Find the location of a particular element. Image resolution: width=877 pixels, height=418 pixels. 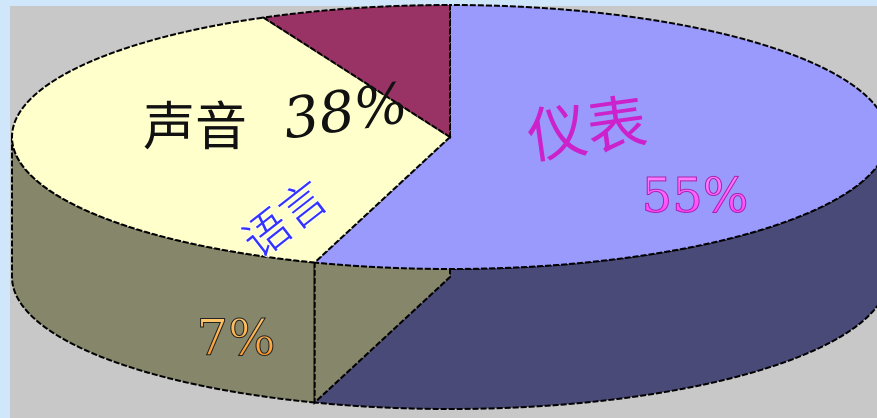

slice-value-1: 55% is located at coordinates (695, 196).